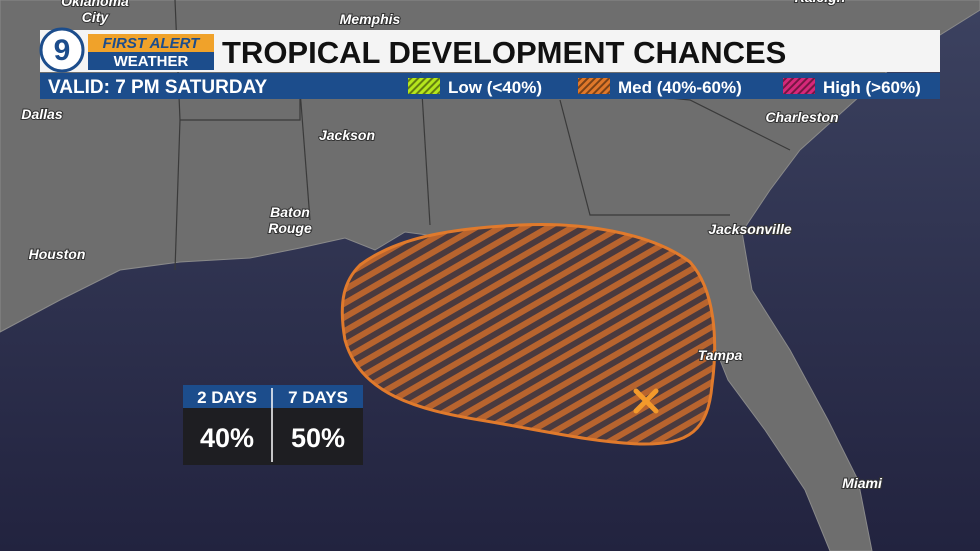 This screenshot has height=551, width=980. I want to click on brand-top: FIRST ALERT, so click(152, 43).